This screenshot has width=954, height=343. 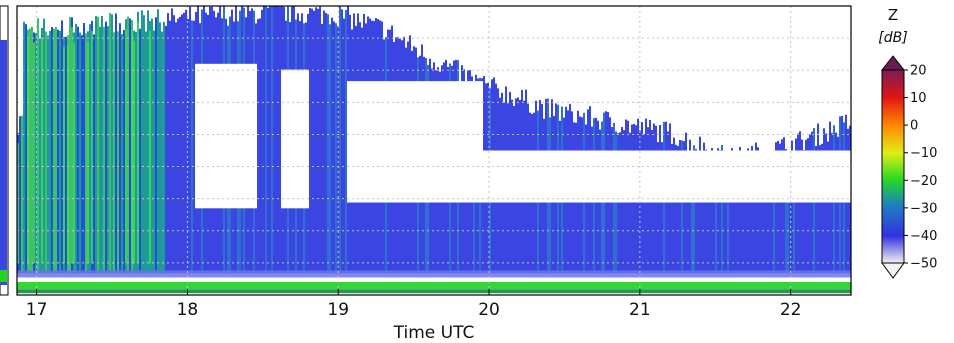 I want to click on colorbar-extend-bottom, so click(x=893, y=270).